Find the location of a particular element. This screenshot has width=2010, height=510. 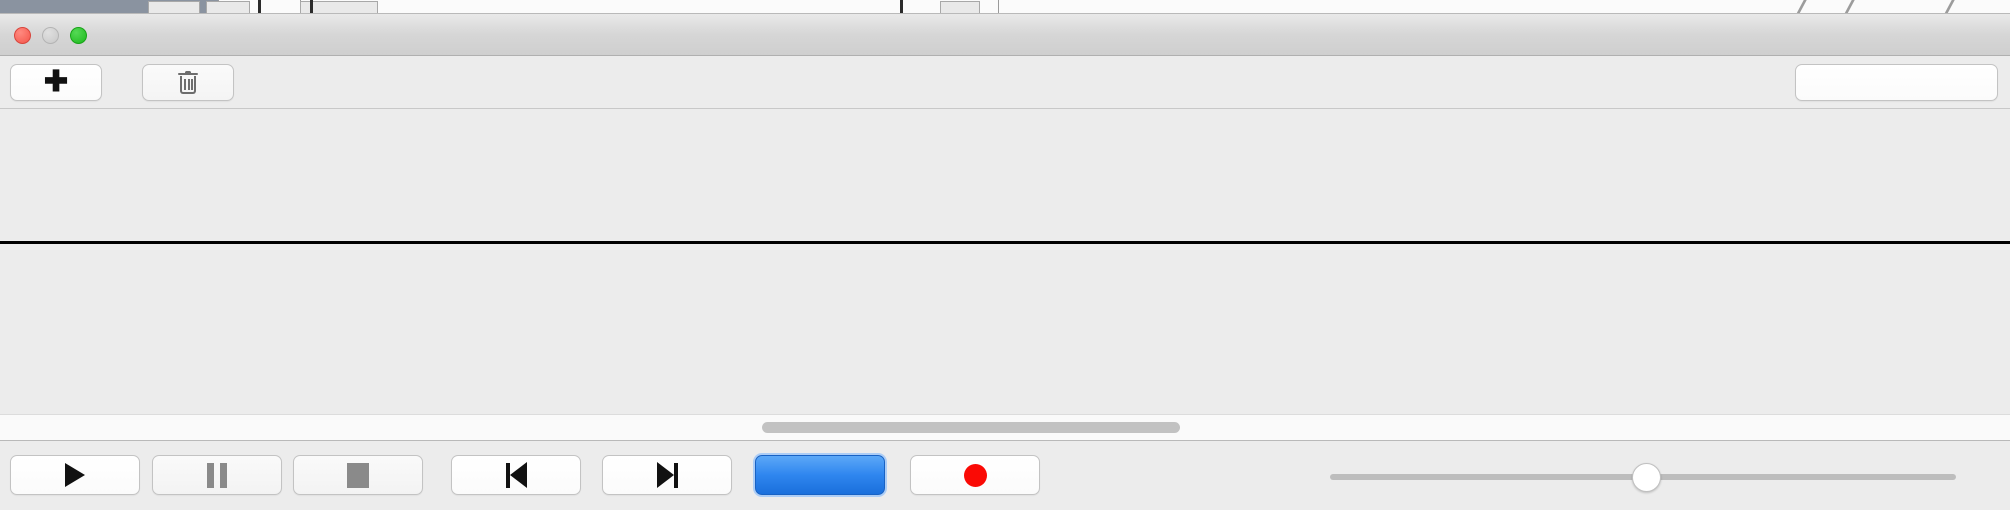

playback-control-bar is located at coordinates (1005, 475).